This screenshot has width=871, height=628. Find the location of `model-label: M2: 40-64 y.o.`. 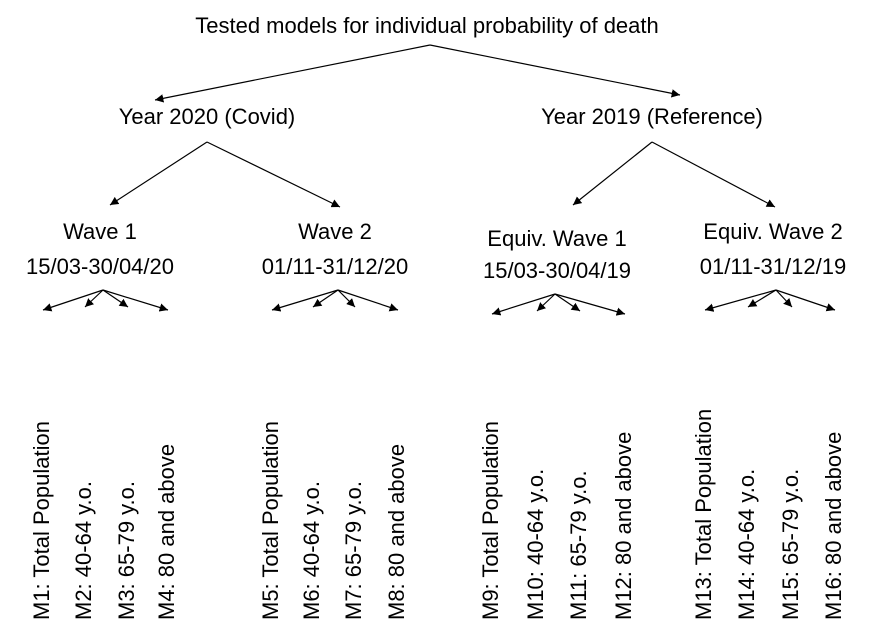

model-label: M2: 40-64 y.o. is located at coordinates (83, 550).